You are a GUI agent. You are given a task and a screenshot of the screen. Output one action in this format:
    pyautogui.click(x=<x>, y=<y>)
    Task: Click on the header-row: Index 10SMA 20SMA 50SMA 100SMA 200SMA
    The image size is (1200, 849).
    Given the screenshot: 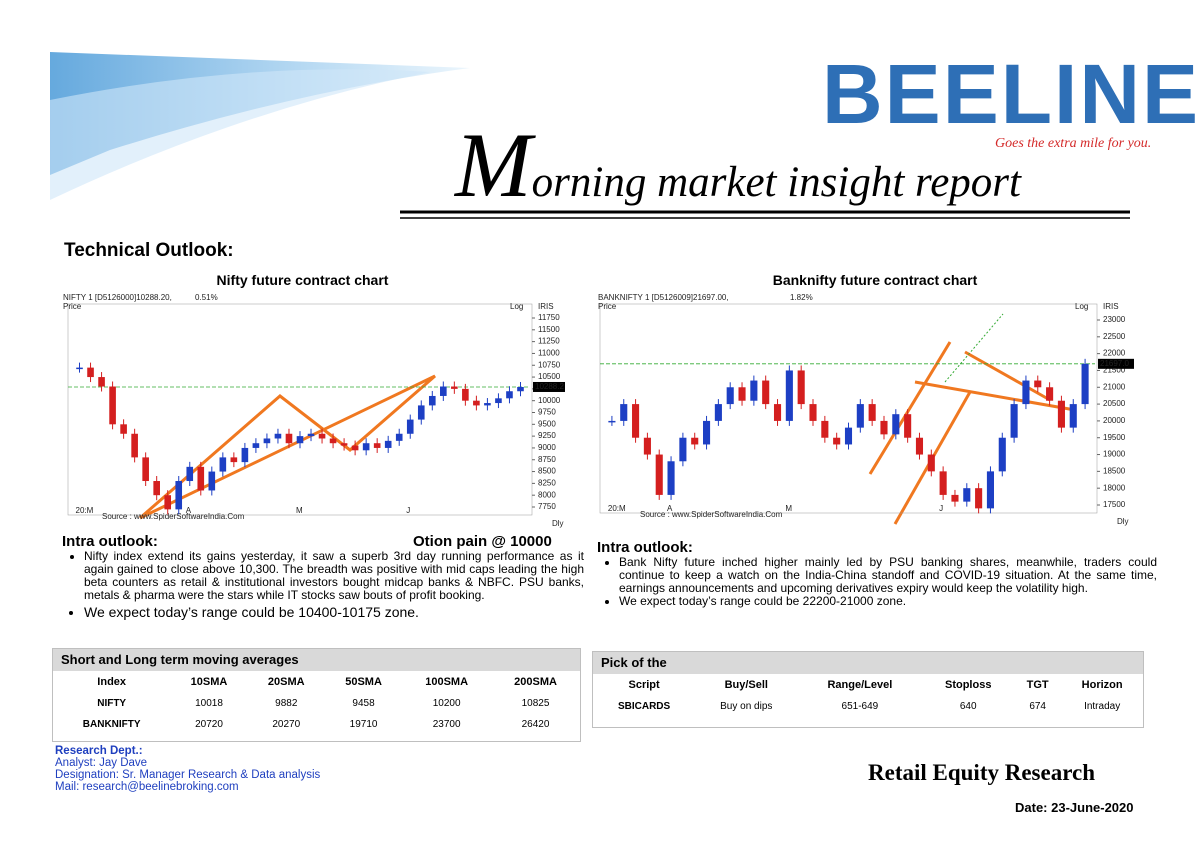 What is the action you would take?
    pyautogui.click(x=316, y=682)
    